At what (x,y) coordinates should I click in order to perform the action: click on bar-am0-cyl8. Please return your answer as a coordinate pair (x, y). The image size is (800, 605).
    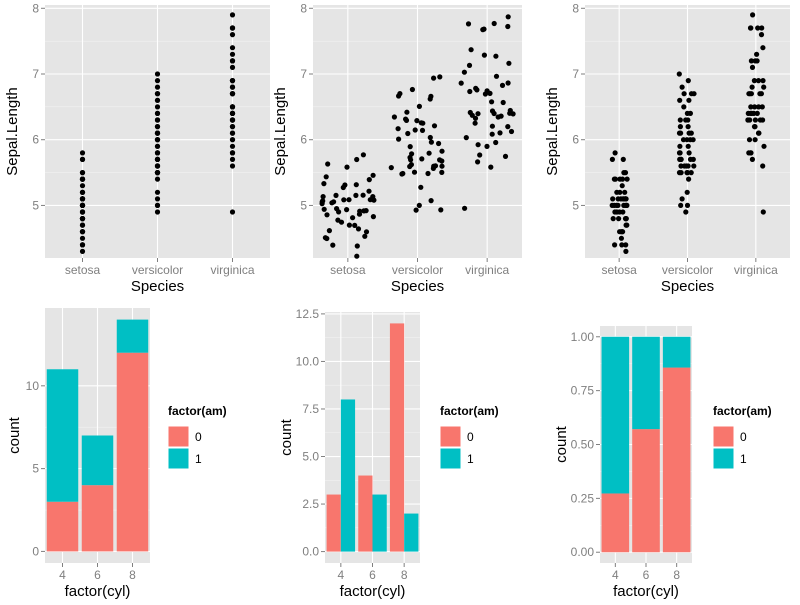
    Looking at the image, I should click on (397, 437).